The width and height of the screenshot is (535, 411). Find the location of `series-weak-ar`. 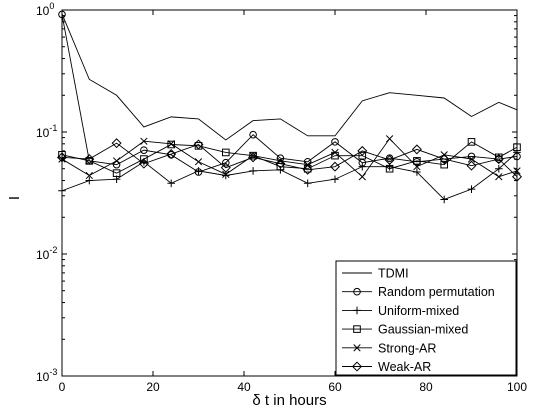

series-weak-ar is located at coordinates (289, 160).